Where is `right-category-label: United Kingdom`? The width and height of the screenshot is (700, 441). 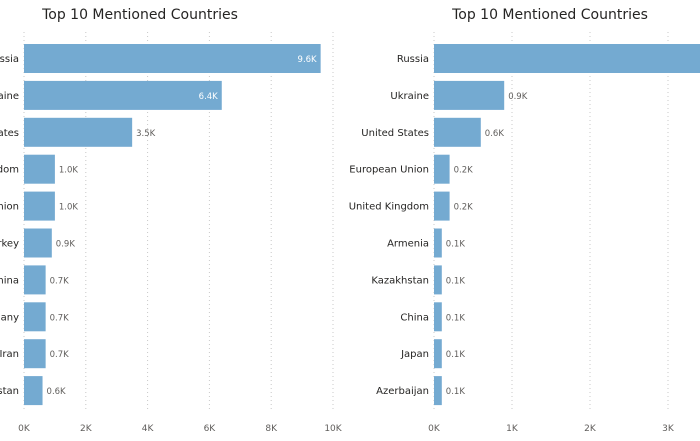
right-category-label: United Kingdom is located at coordinates (389, 207).